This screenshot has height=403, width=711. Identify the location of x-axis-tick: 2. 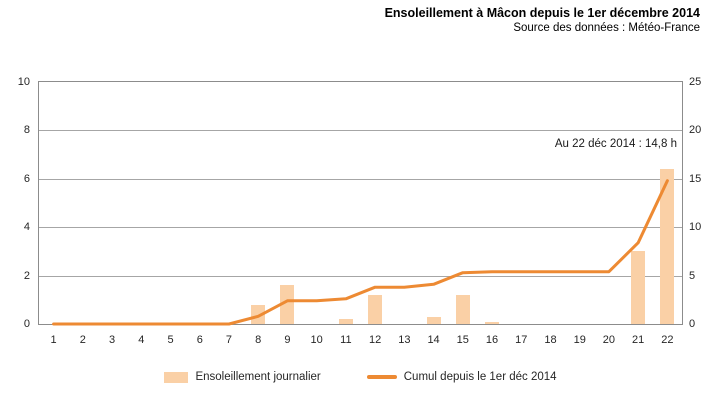
(82, 340).